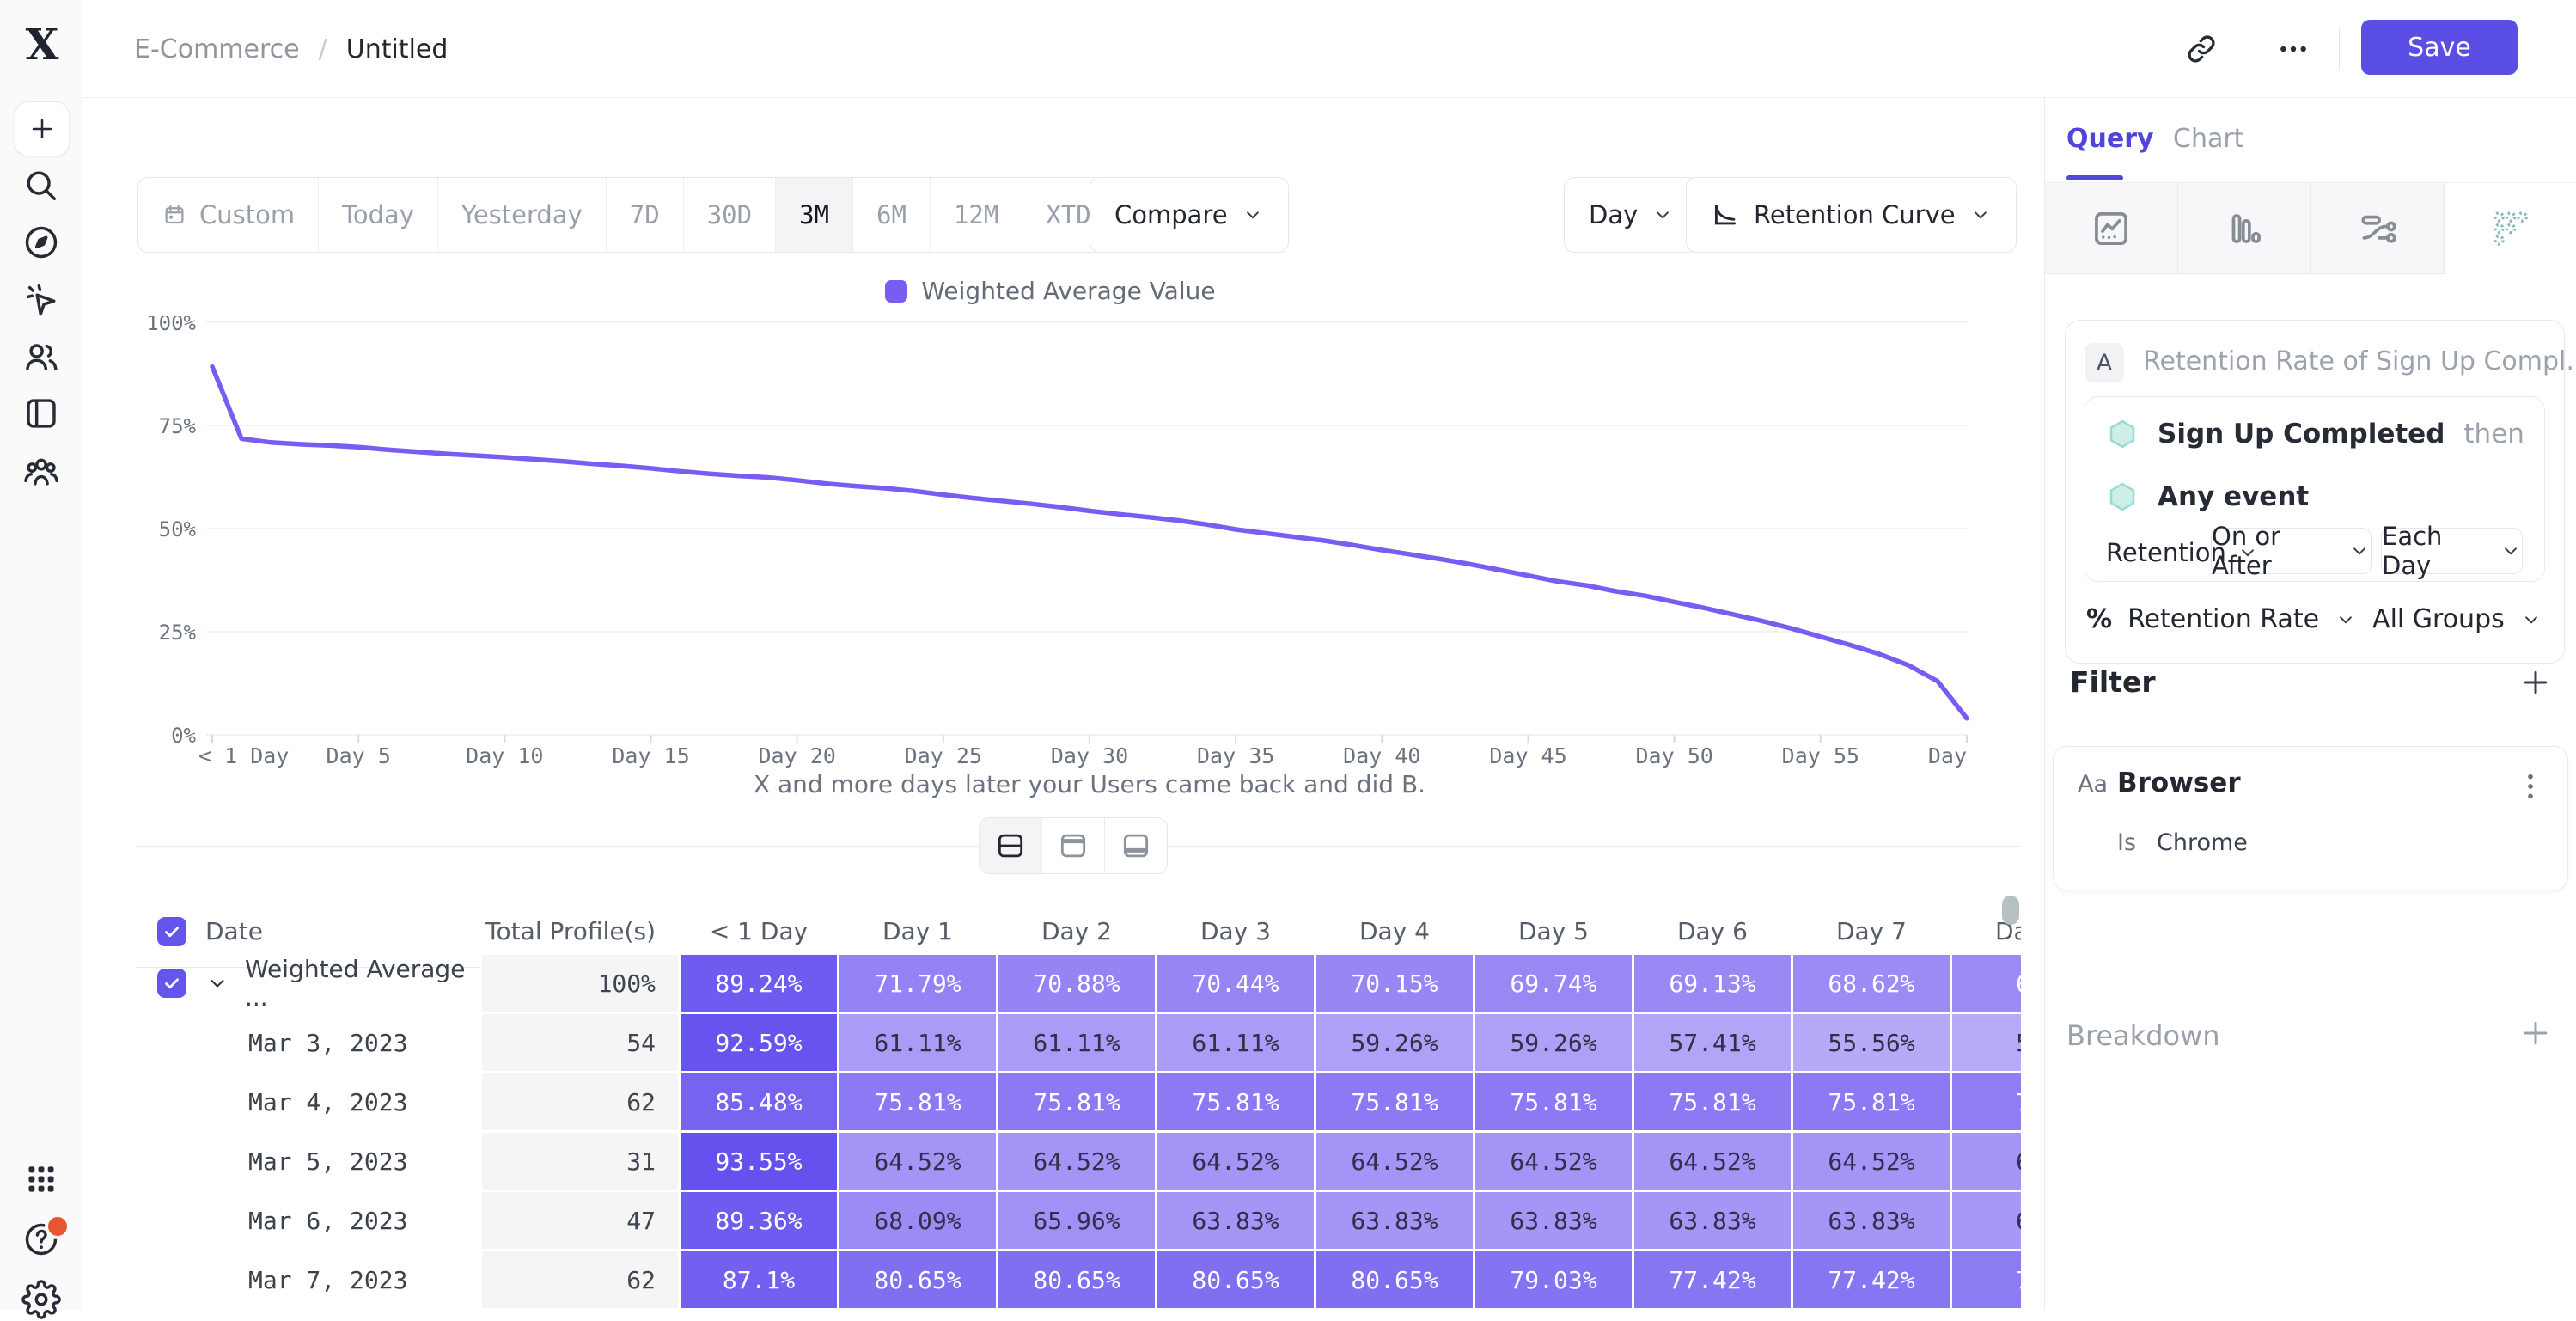 The width and height of the screenshot is (2576, 1321). I want to click on granularity-dropdown: Day, so click(1632, 215).